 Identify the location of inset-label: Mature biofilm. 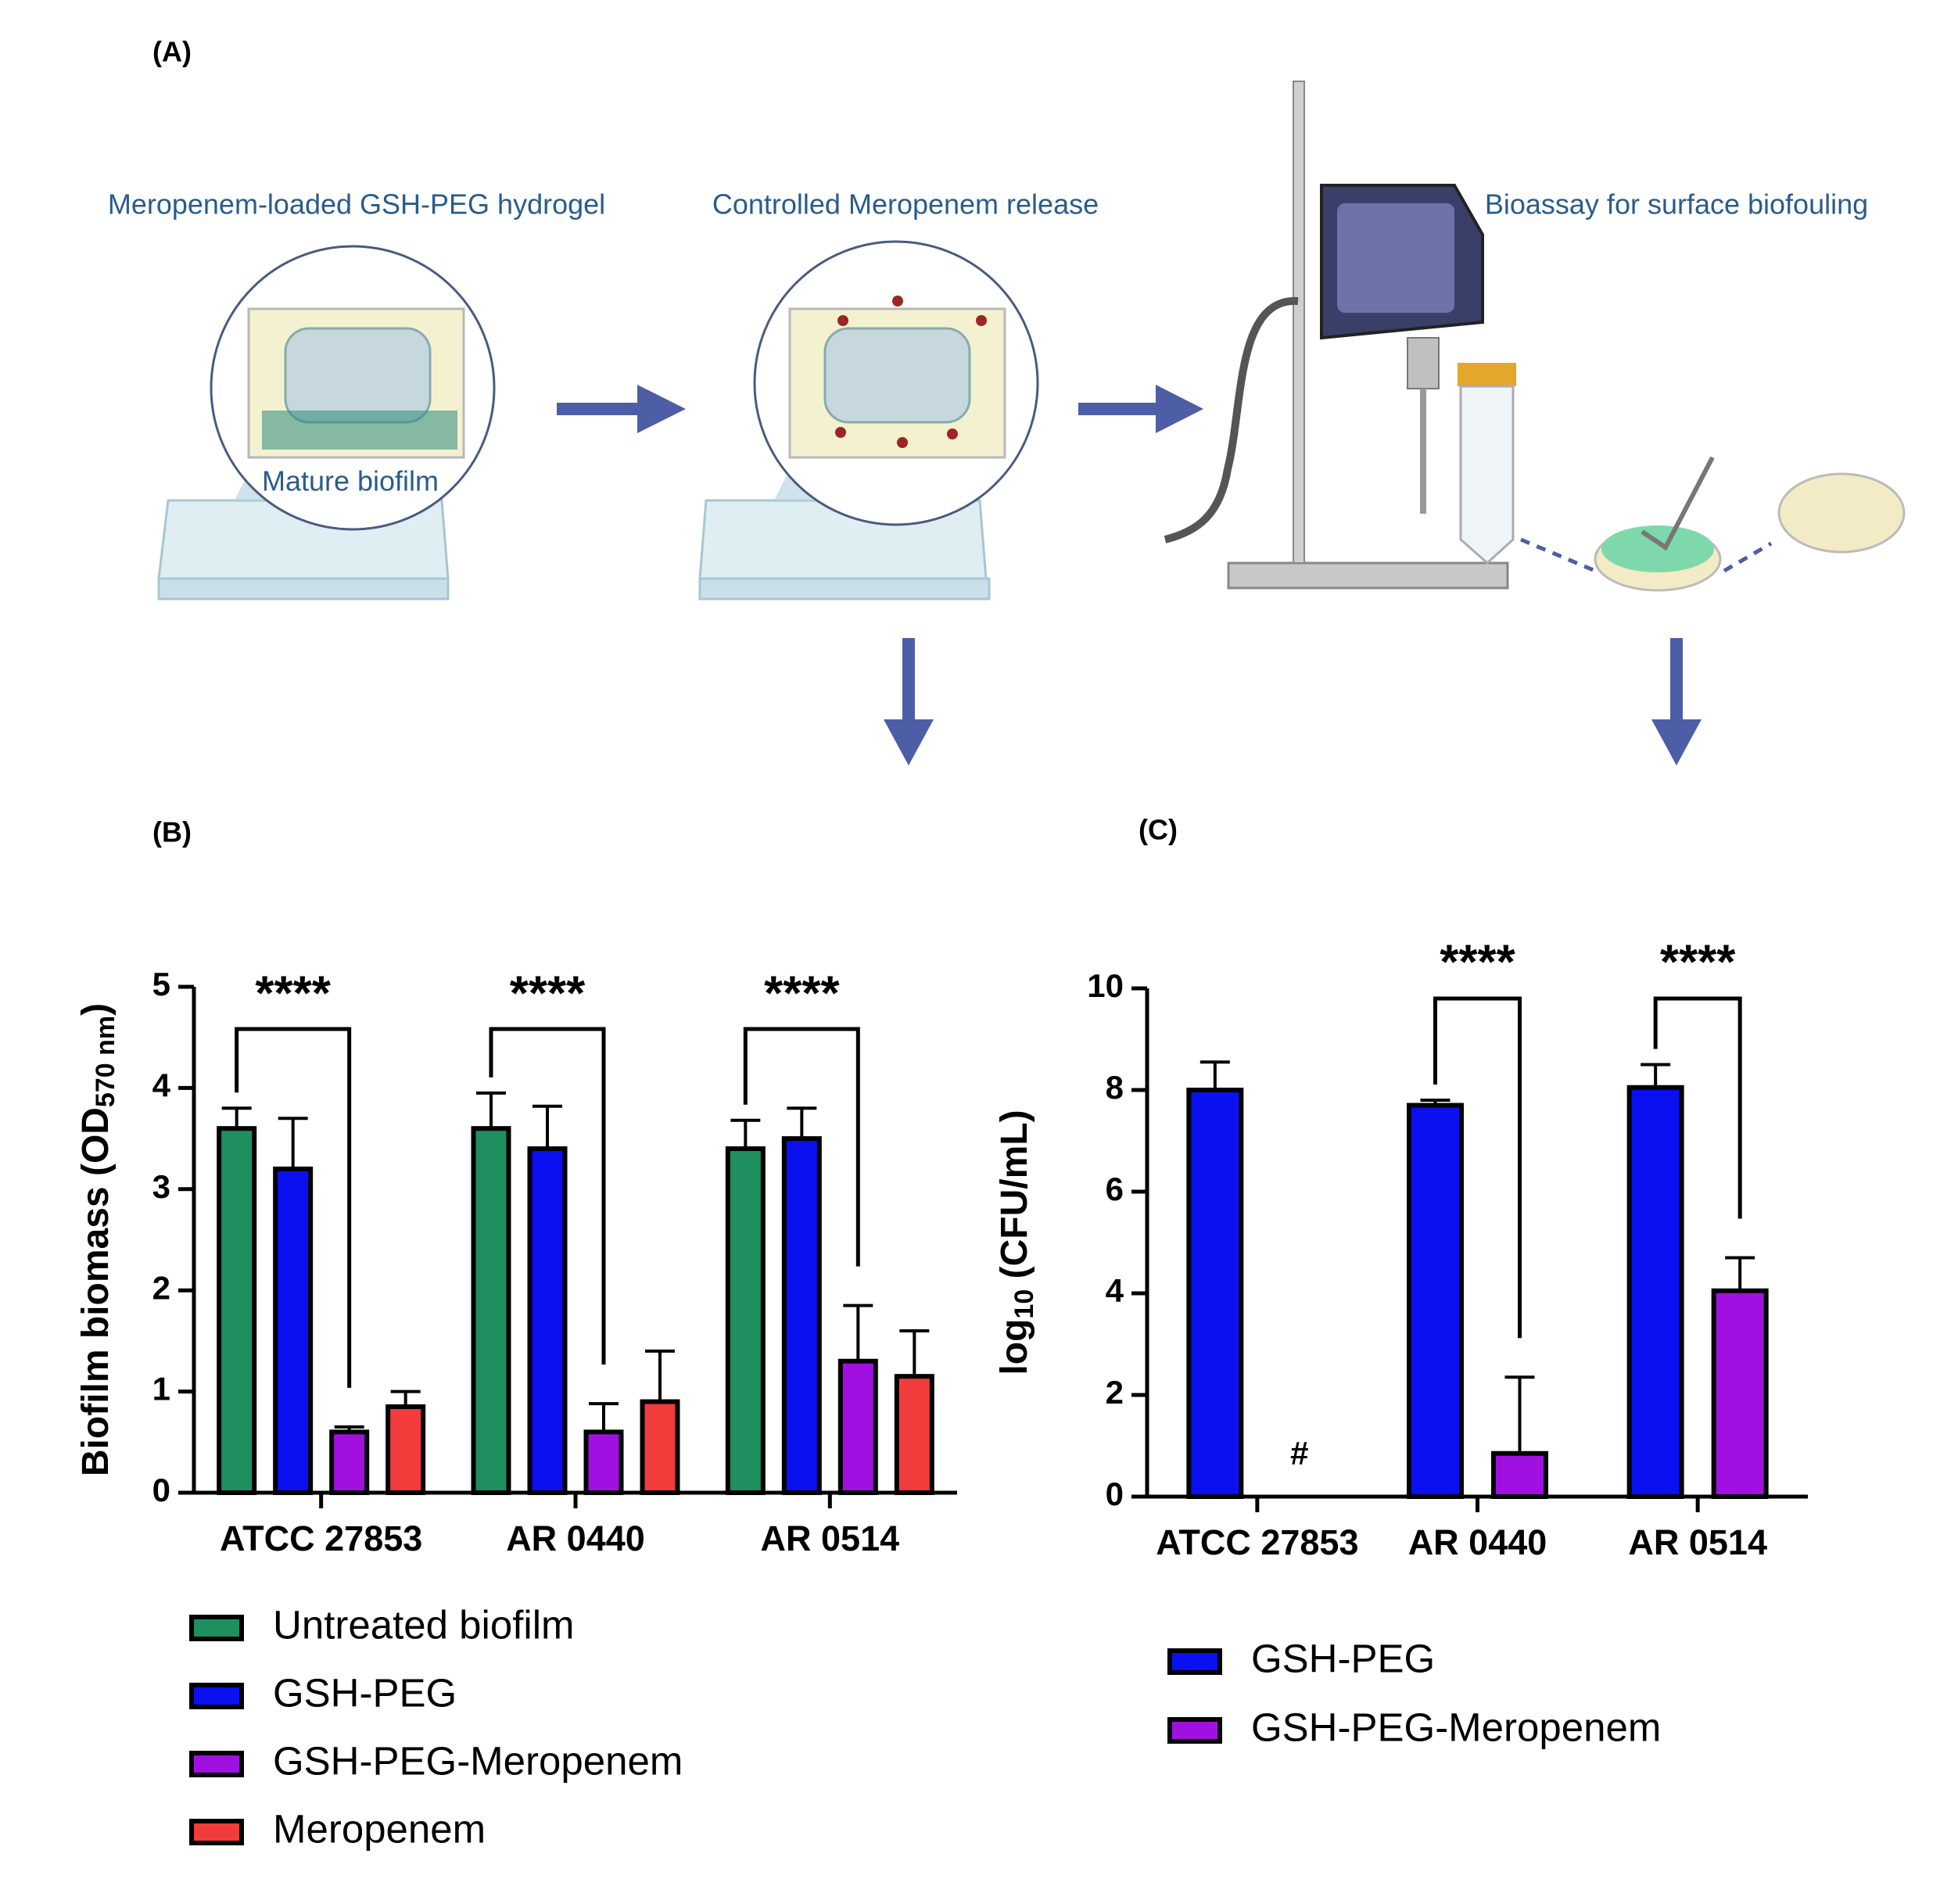
(350, 481).